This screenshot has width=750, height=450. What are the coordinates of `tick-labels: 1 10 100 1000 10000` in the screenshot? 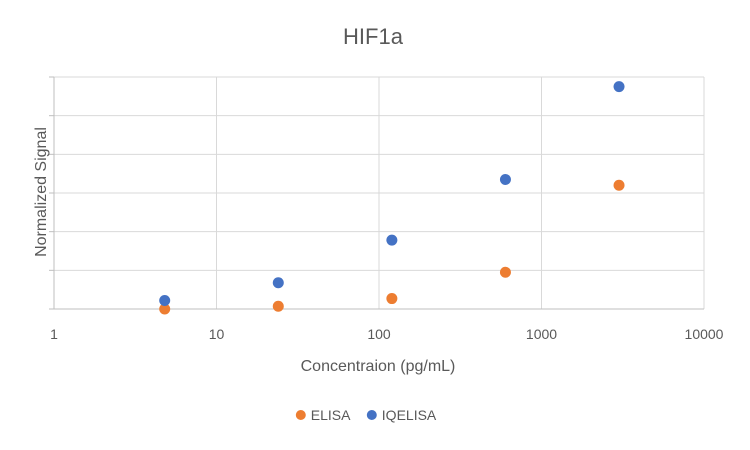 It's located at (387, 334).